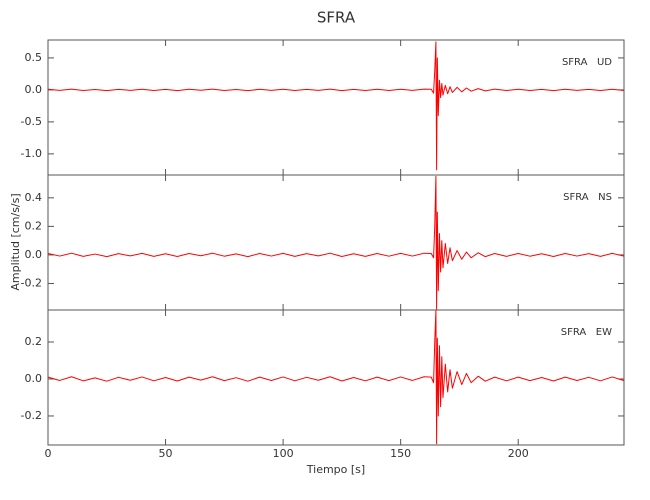 The image size is (650, 500). Describe the element at coordinates (336, 18) in the screenshot. I see `chart-title: SFRA` at that location.